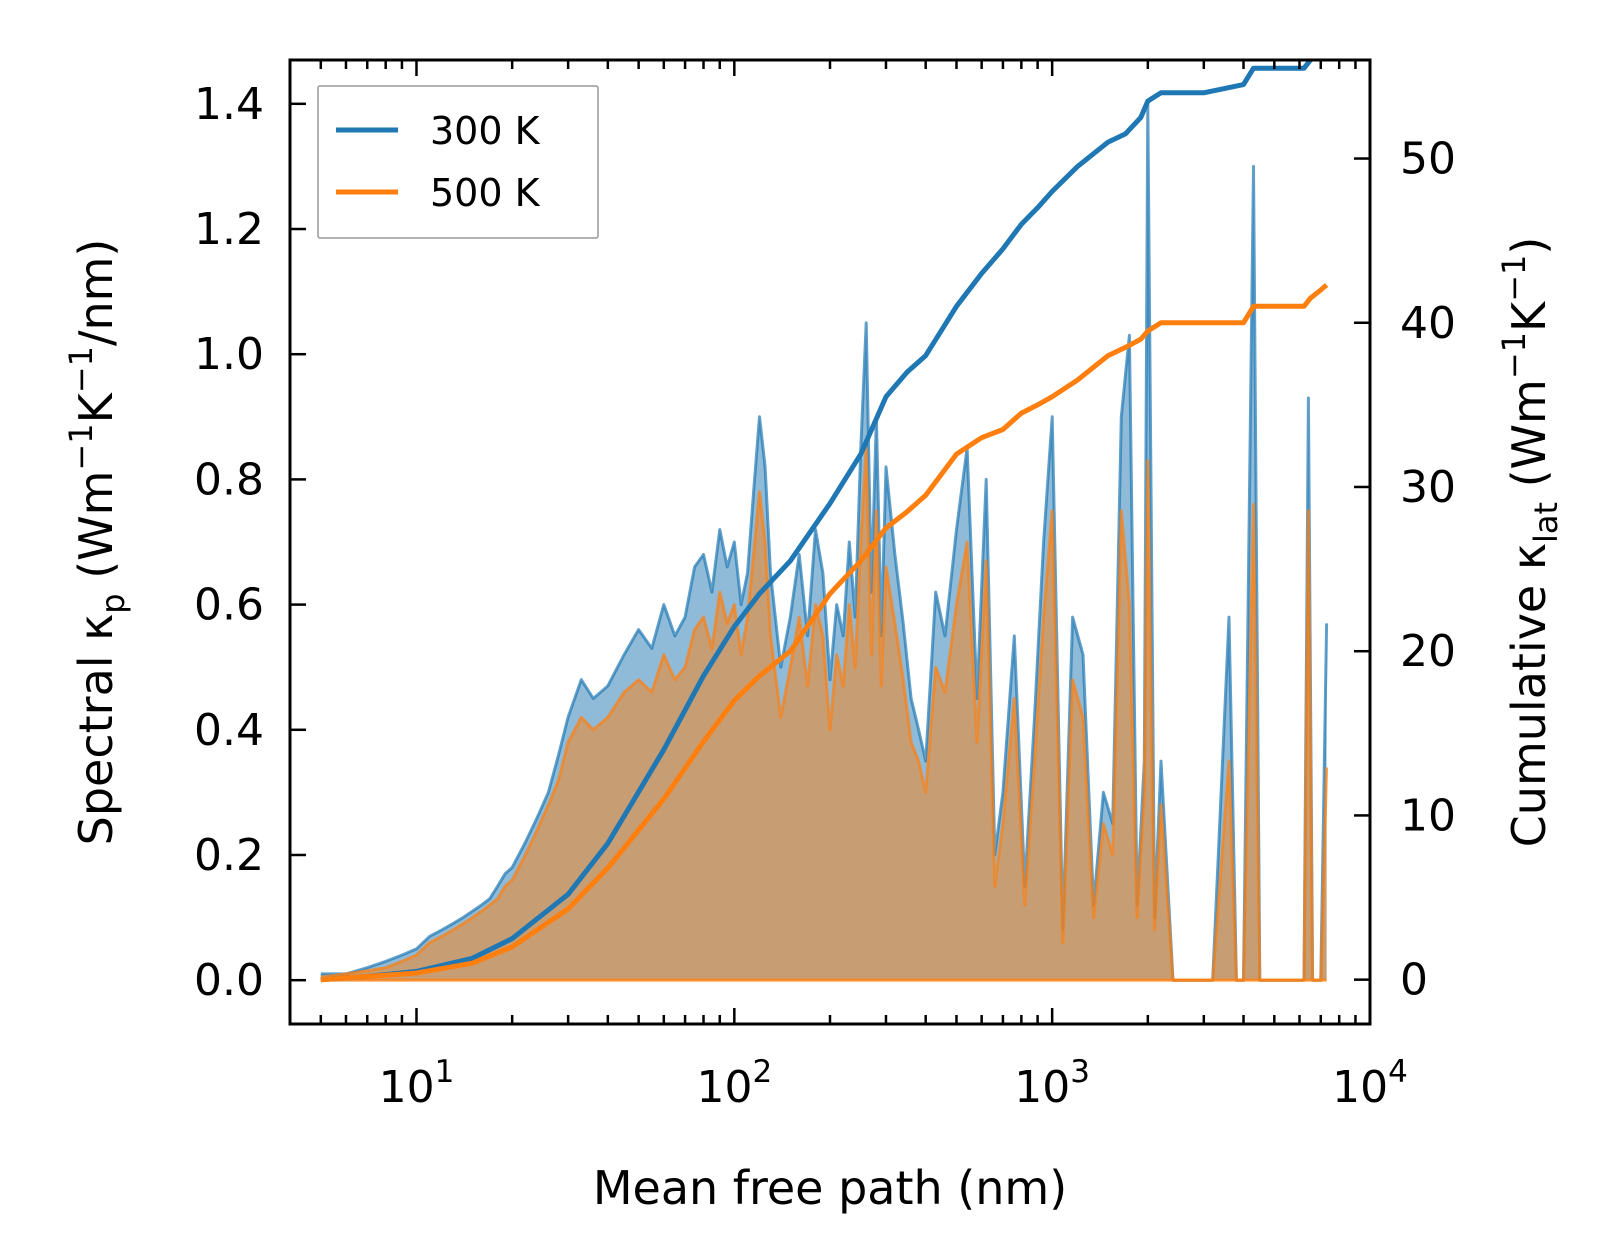  I want to click on x-tick-label: 10¹, so click(417, 1083).